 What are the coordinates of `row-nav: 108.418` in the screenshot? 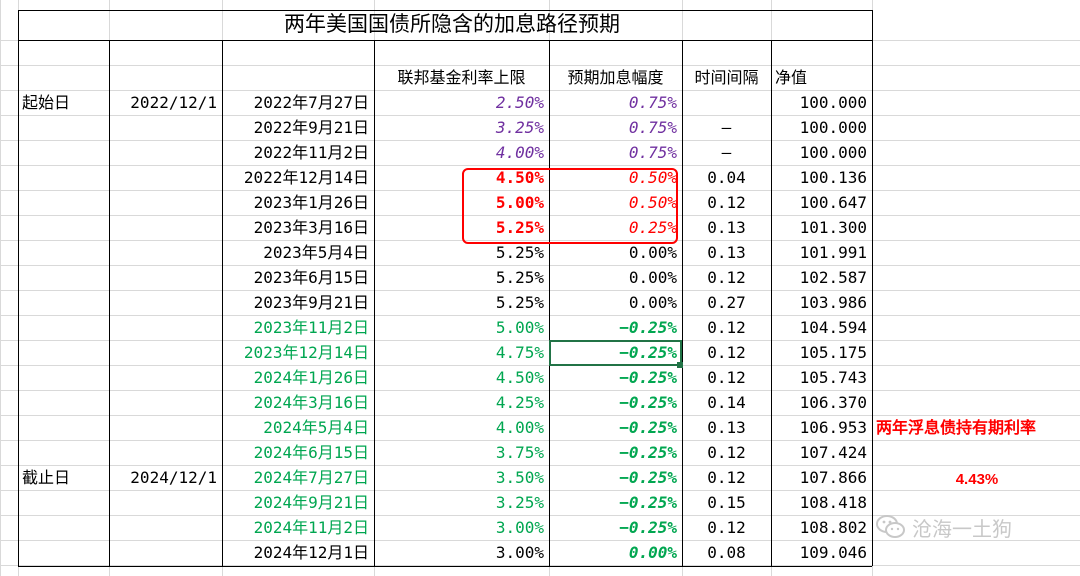 It's located at (833, 502).